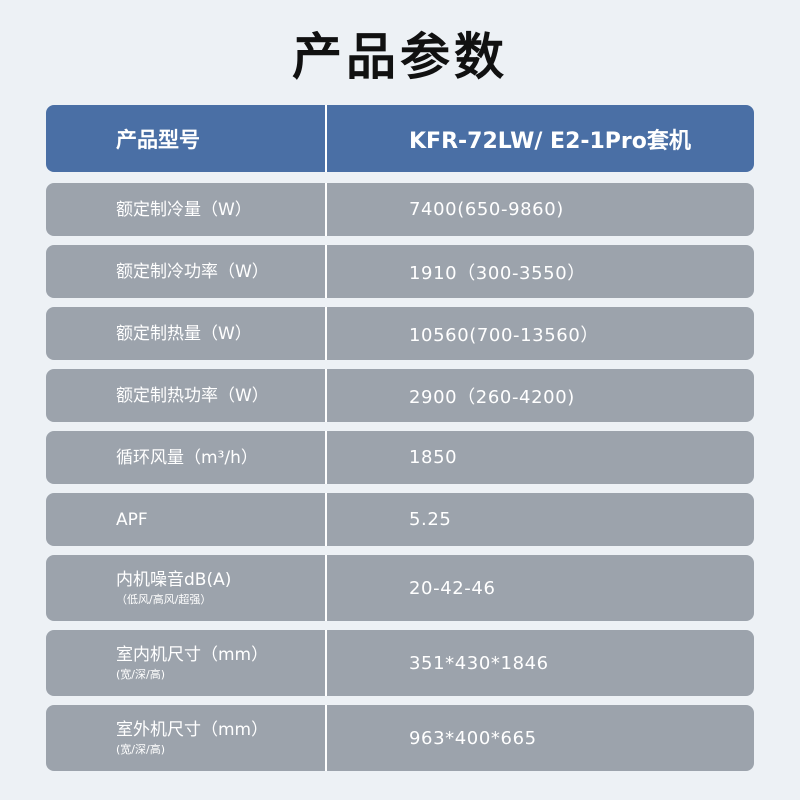 The width and height of the screenshot is (800, 800). I want to click on table-row: 室外机尺寸（mm） (宽/深/高) 963*400*665, so click(400, 738).